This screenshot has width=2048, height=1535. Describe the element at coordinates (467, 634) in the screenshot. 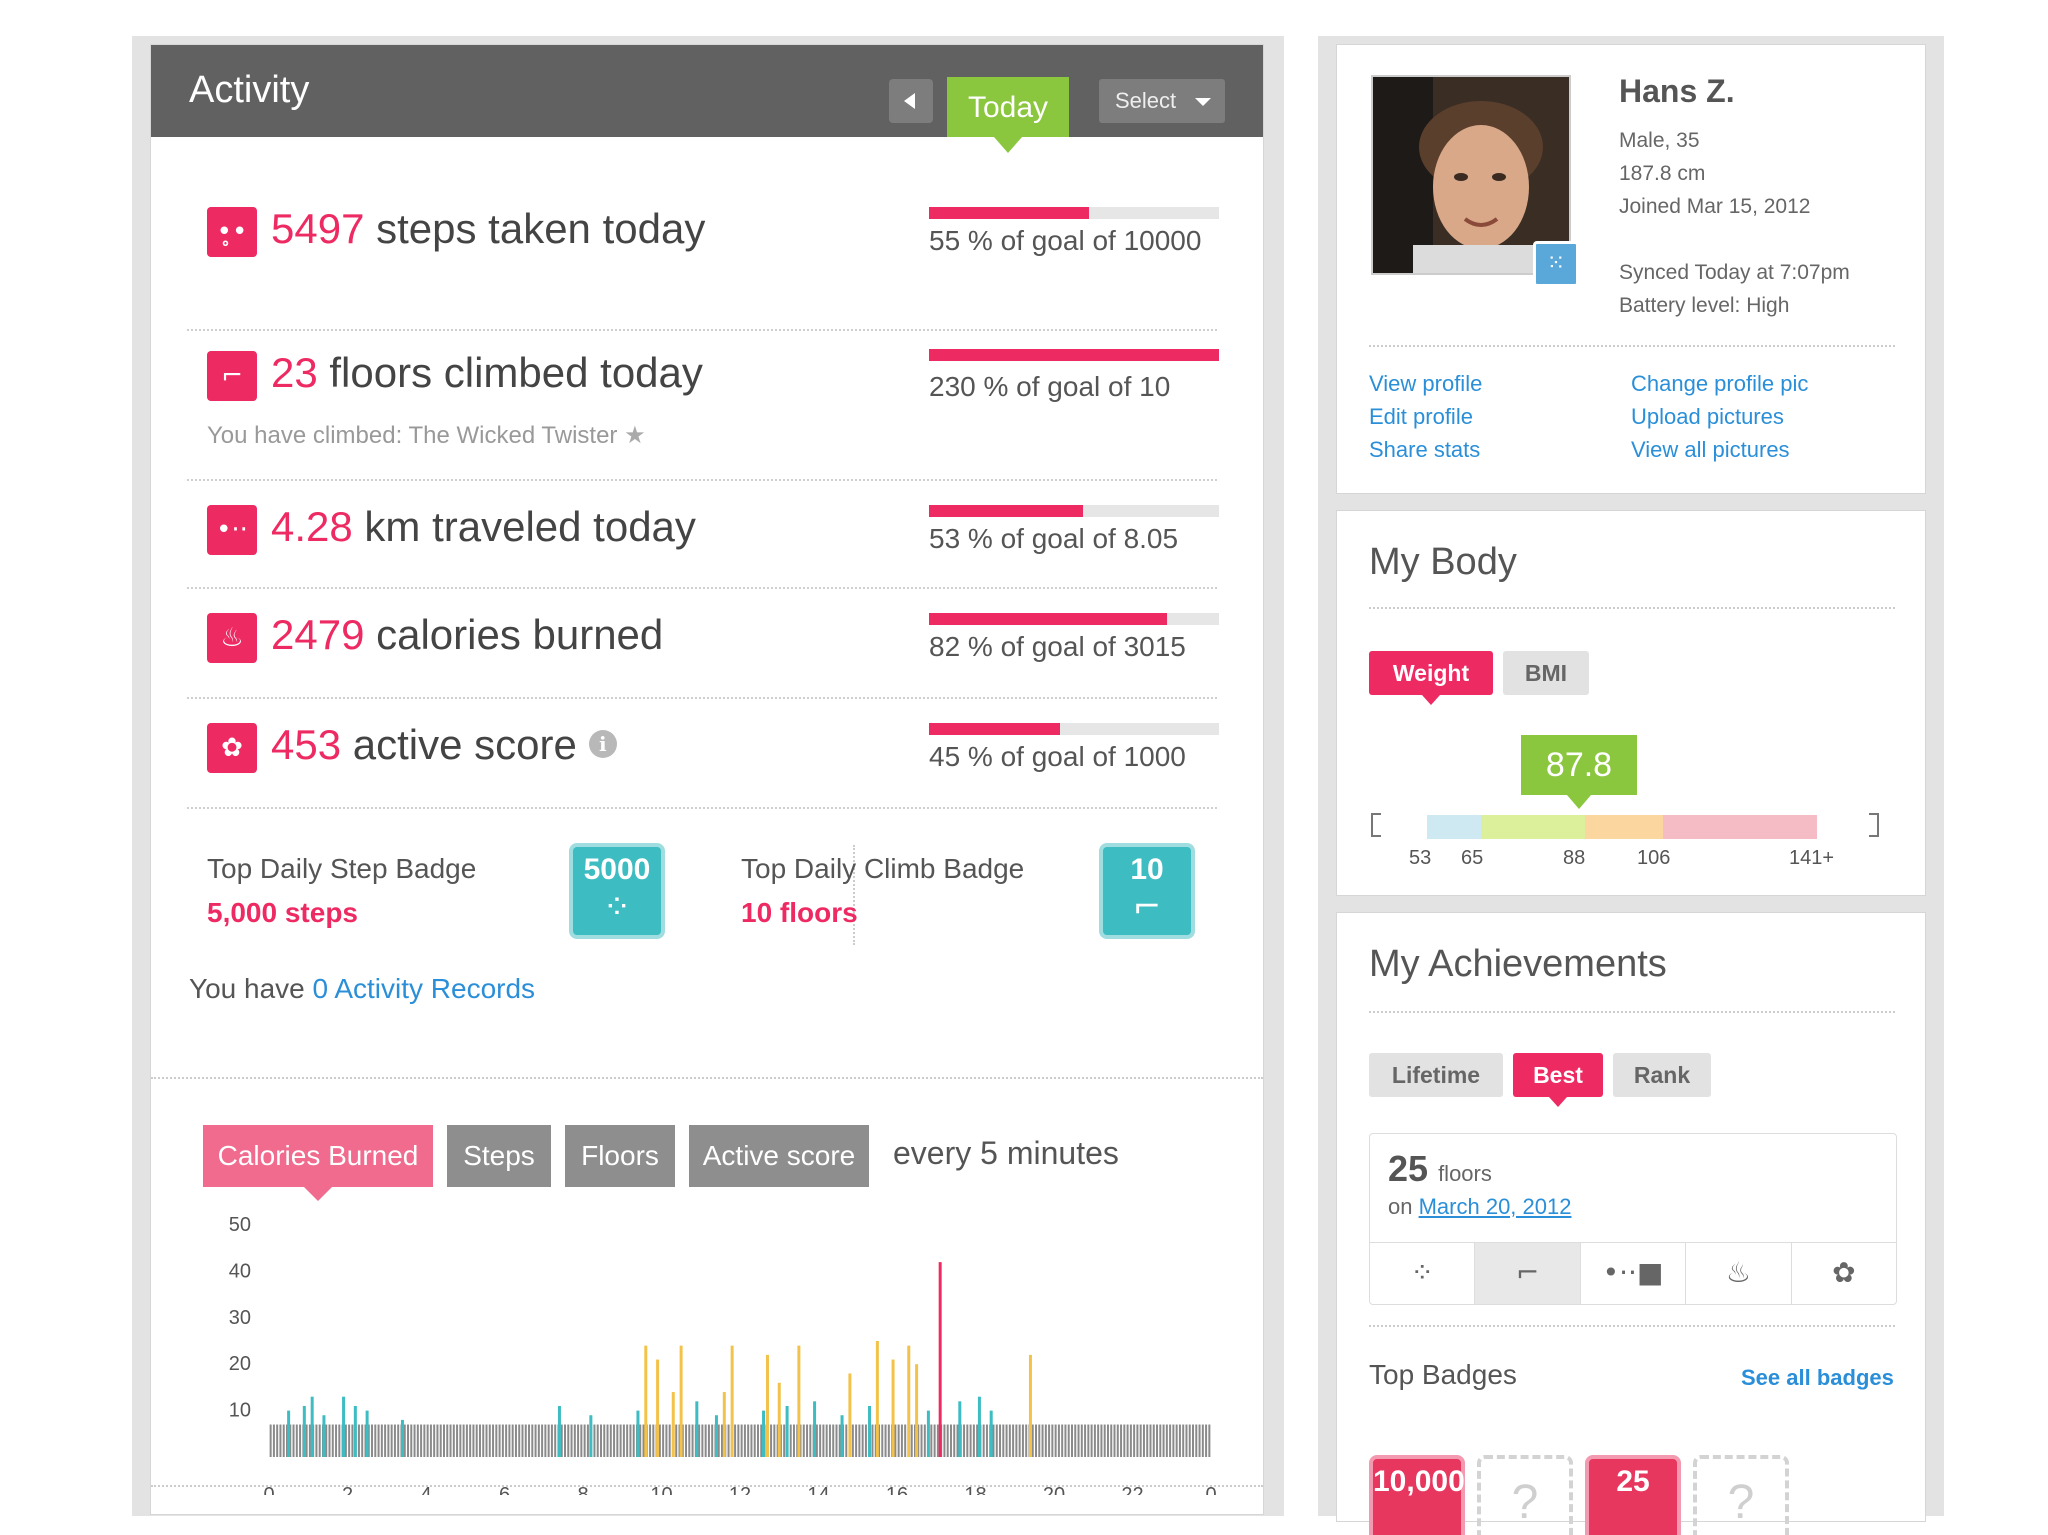

I see `calories-stat: 2479 calories burned` at that location.